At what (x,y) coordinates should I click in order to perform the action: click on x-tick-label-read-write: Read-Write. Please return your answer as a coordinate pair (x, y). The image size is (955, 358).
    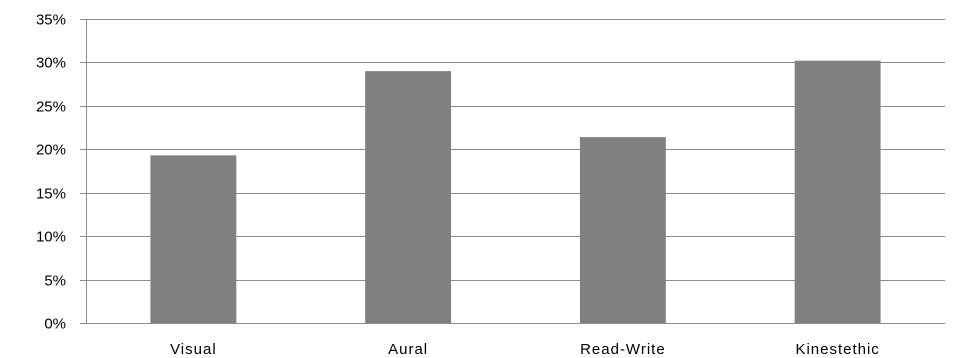
    Looking at the image, I should click on (623, 349).